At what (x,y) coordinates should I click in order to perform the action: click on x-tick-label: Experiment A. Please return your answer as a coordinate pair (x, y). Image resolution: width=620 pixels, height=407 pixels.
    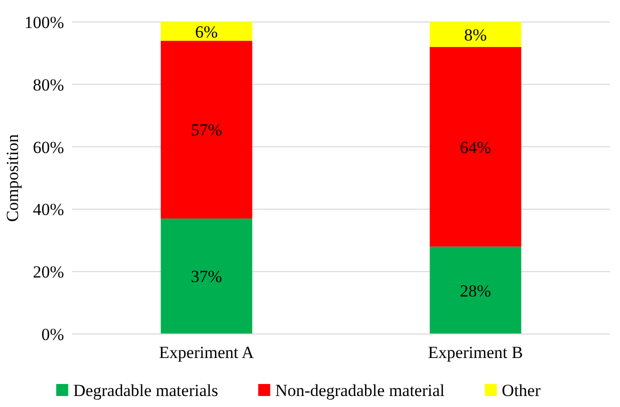
    Looking at the image, I should click on (207, 352).